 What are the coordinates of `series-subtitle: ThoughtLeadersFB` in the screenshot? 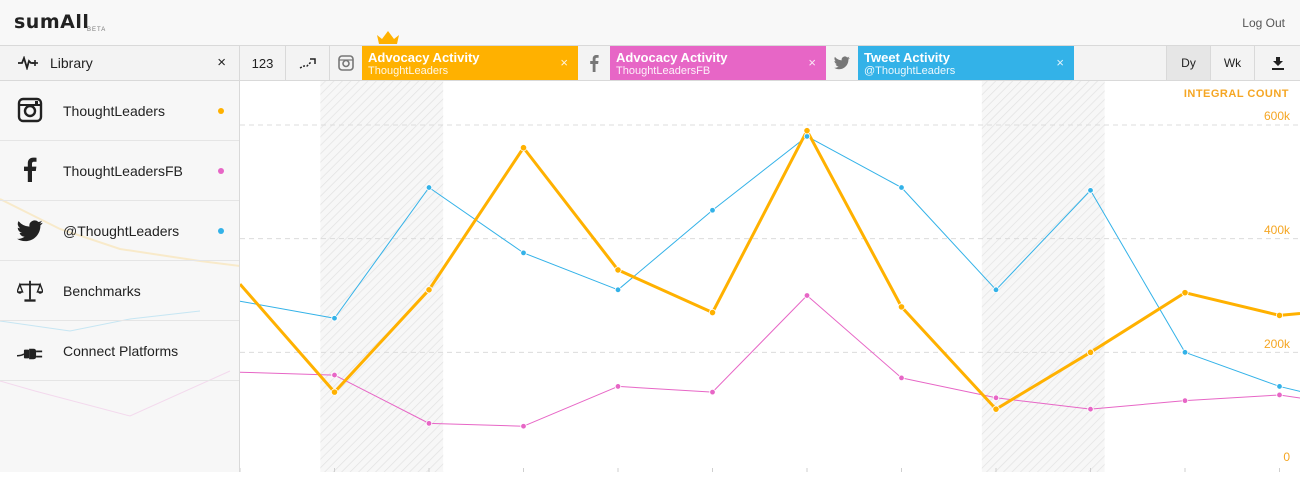 It's located at (663, 71).